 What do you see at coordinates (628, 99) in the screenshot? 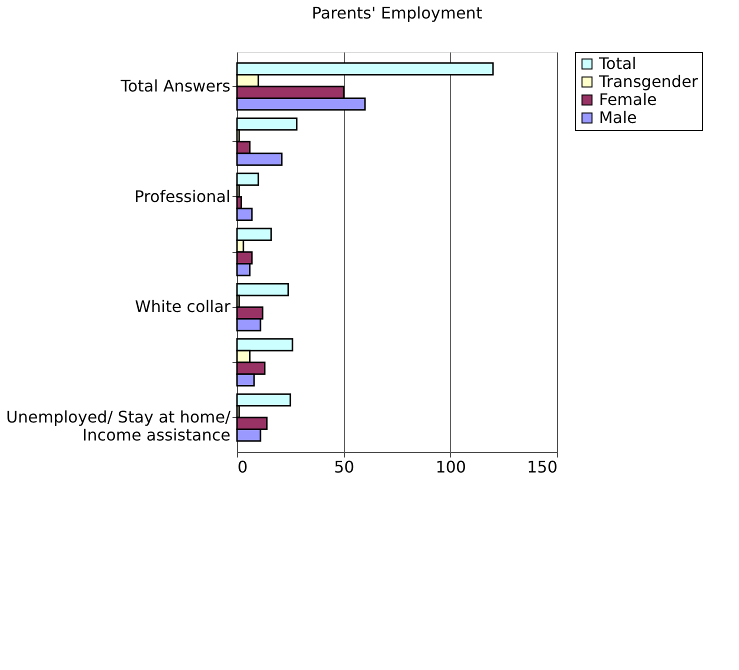
I see `legend-label: Female` at bounding box center [628, 99].